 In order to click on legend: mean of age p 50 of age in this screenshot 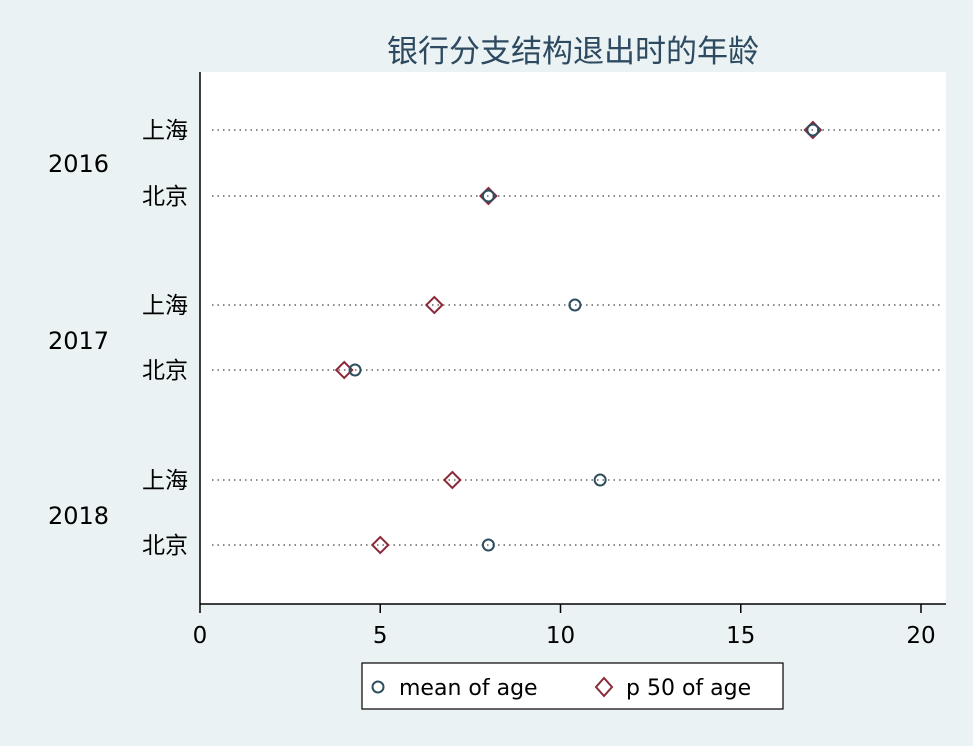, I will do `click(572, 686)`.